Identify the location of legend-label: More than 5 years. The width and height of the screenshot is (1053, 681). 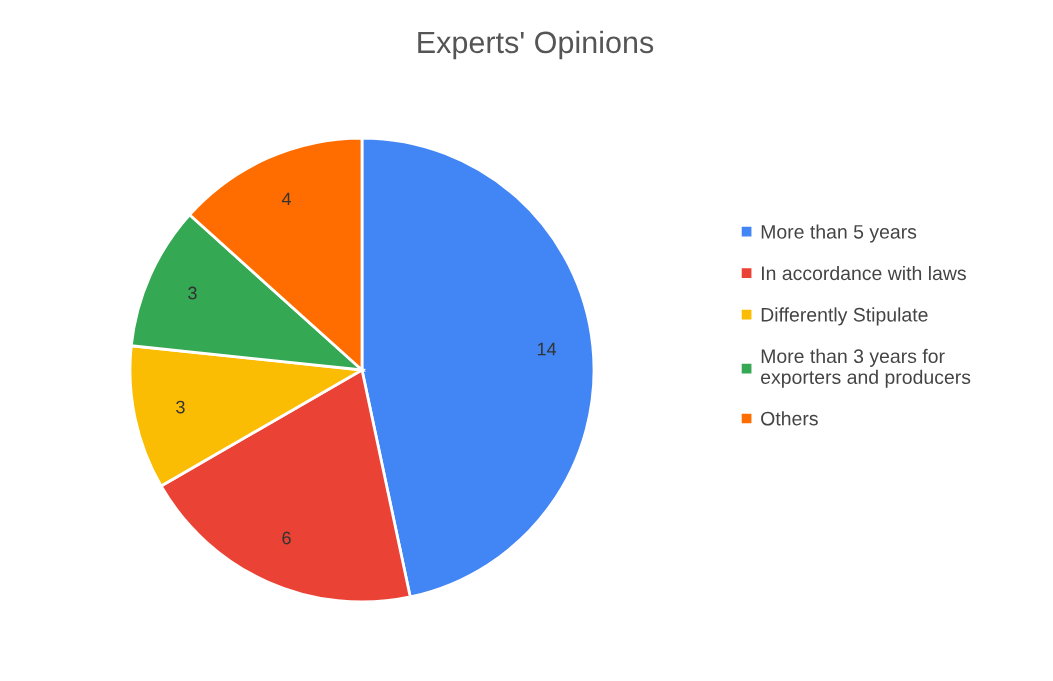
(839, 233).